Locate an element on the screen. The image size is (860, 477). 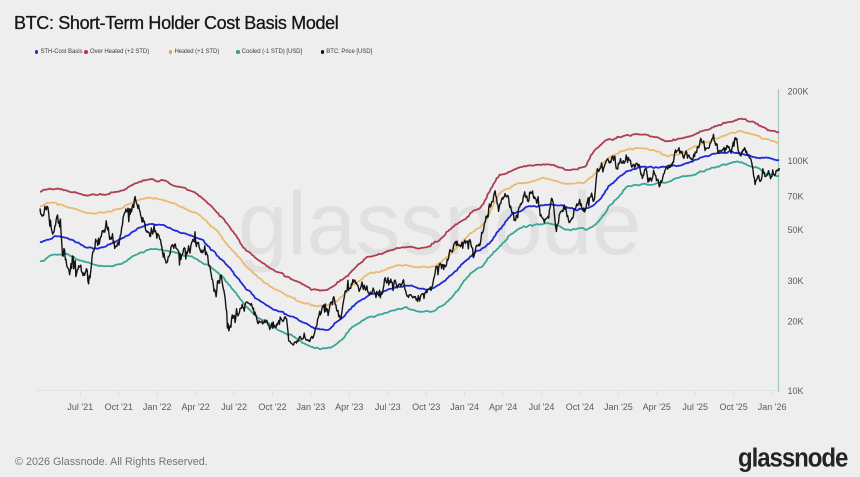
svg-text: Apr '25 is located at coordinates (657, 407).